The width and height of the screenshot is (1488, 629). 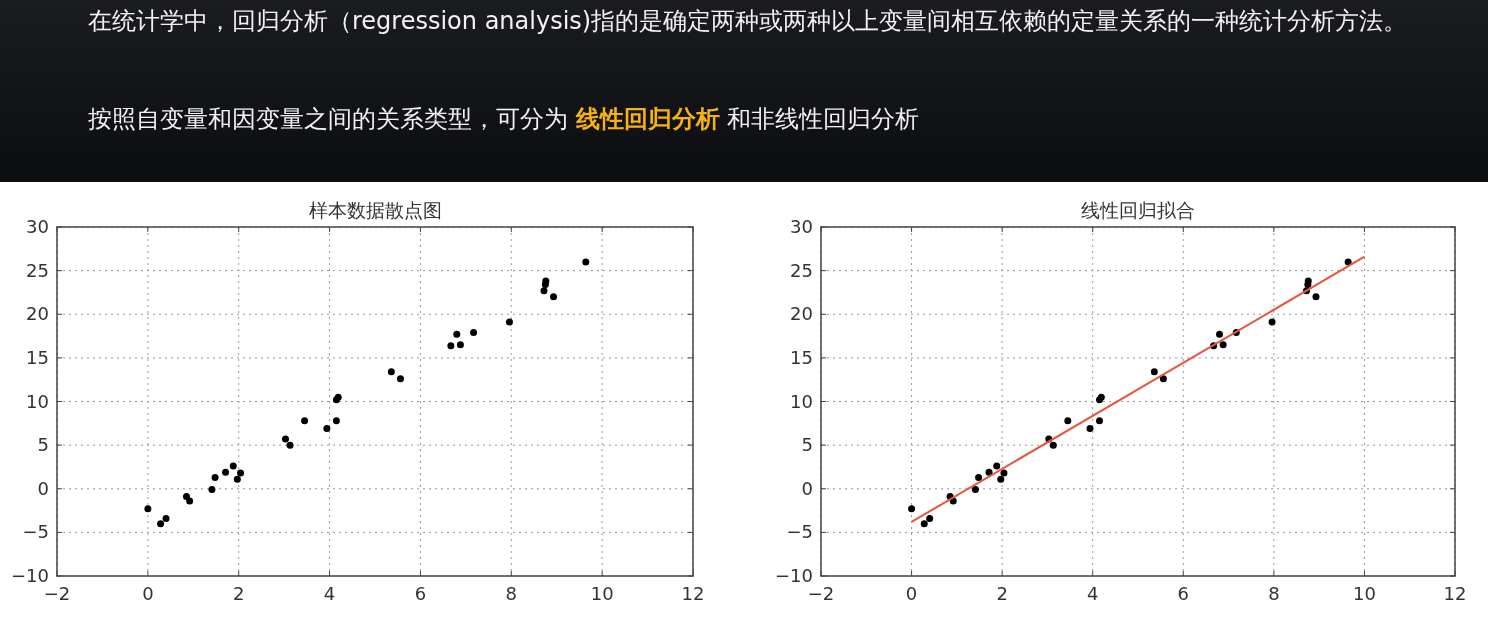 I want to click on chart-title: 线性回归拟合, so click(x=1138, y=210).